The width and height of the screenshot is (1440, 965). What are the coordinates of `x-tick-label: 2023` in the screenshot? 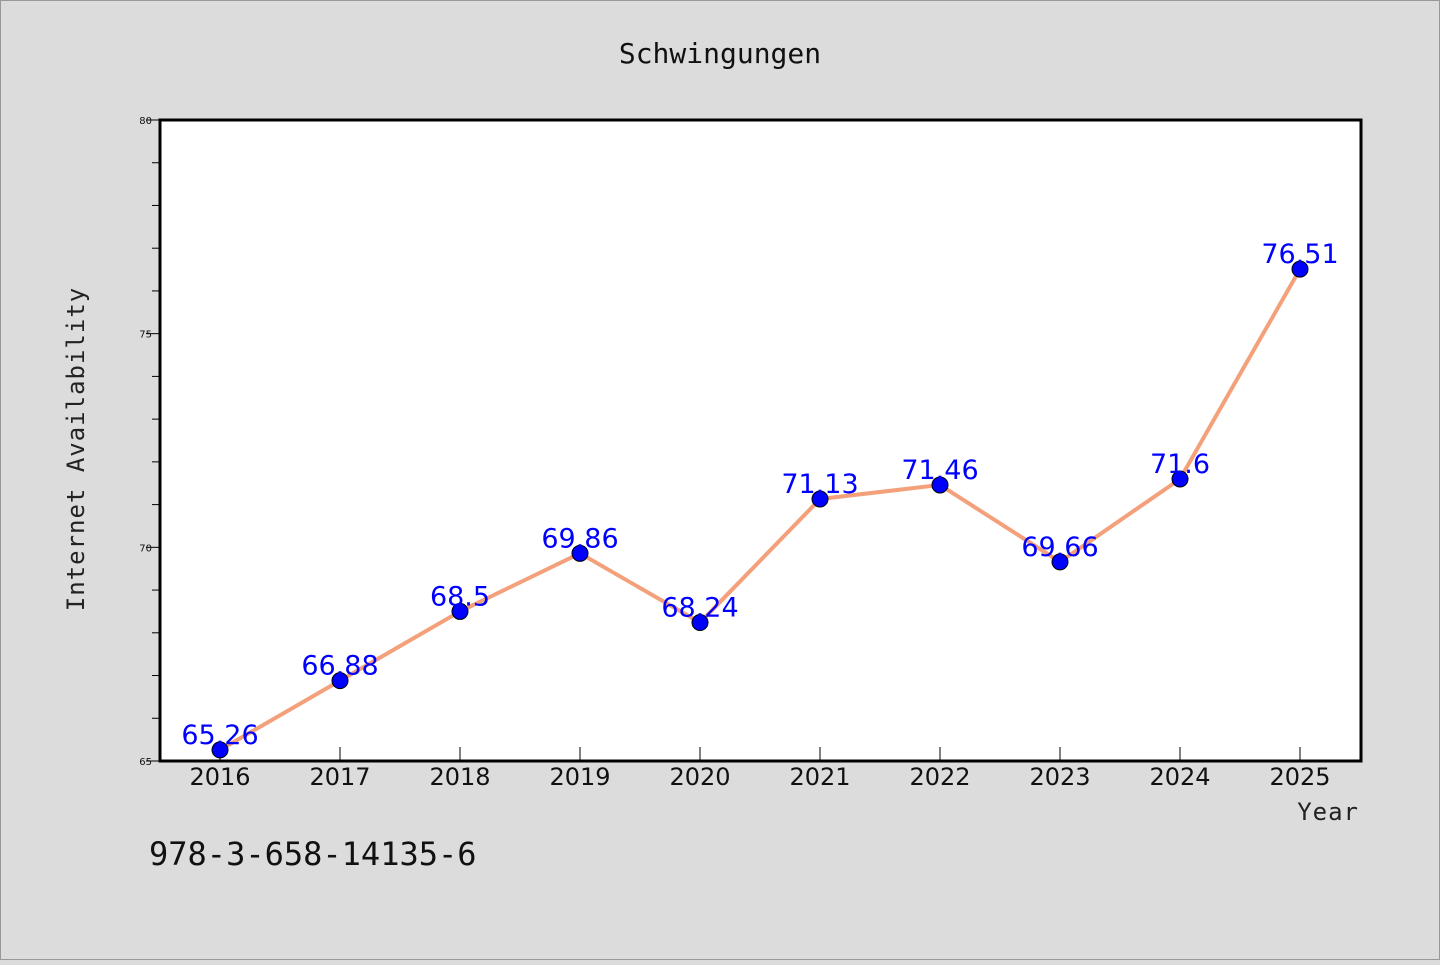 It's located at (1059, 777).